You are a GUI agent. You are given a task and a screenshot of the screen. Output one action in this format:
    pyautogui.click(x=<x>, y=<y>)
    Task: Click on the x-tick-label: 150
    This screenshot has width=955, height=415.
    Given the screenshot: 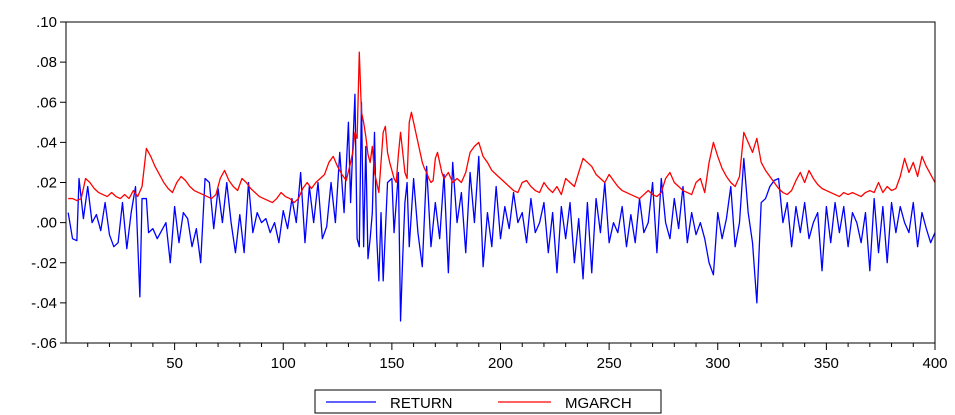 What is the action you would take?
    pyautogui.click(x=391, y=363)
    